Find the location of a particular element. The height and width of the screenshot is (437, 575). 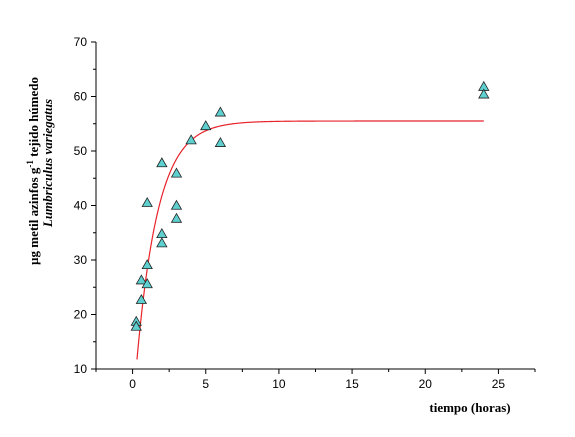

x-tick-label: 10 is located at coordinates (279, 384).